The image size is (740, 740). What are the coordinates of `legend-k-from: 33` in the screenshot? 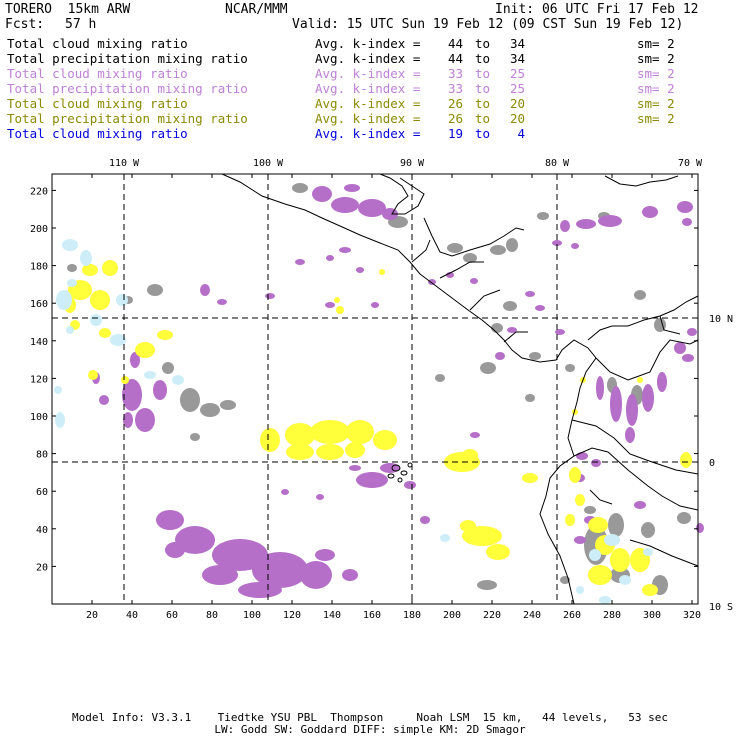 It's located at (455, 88).